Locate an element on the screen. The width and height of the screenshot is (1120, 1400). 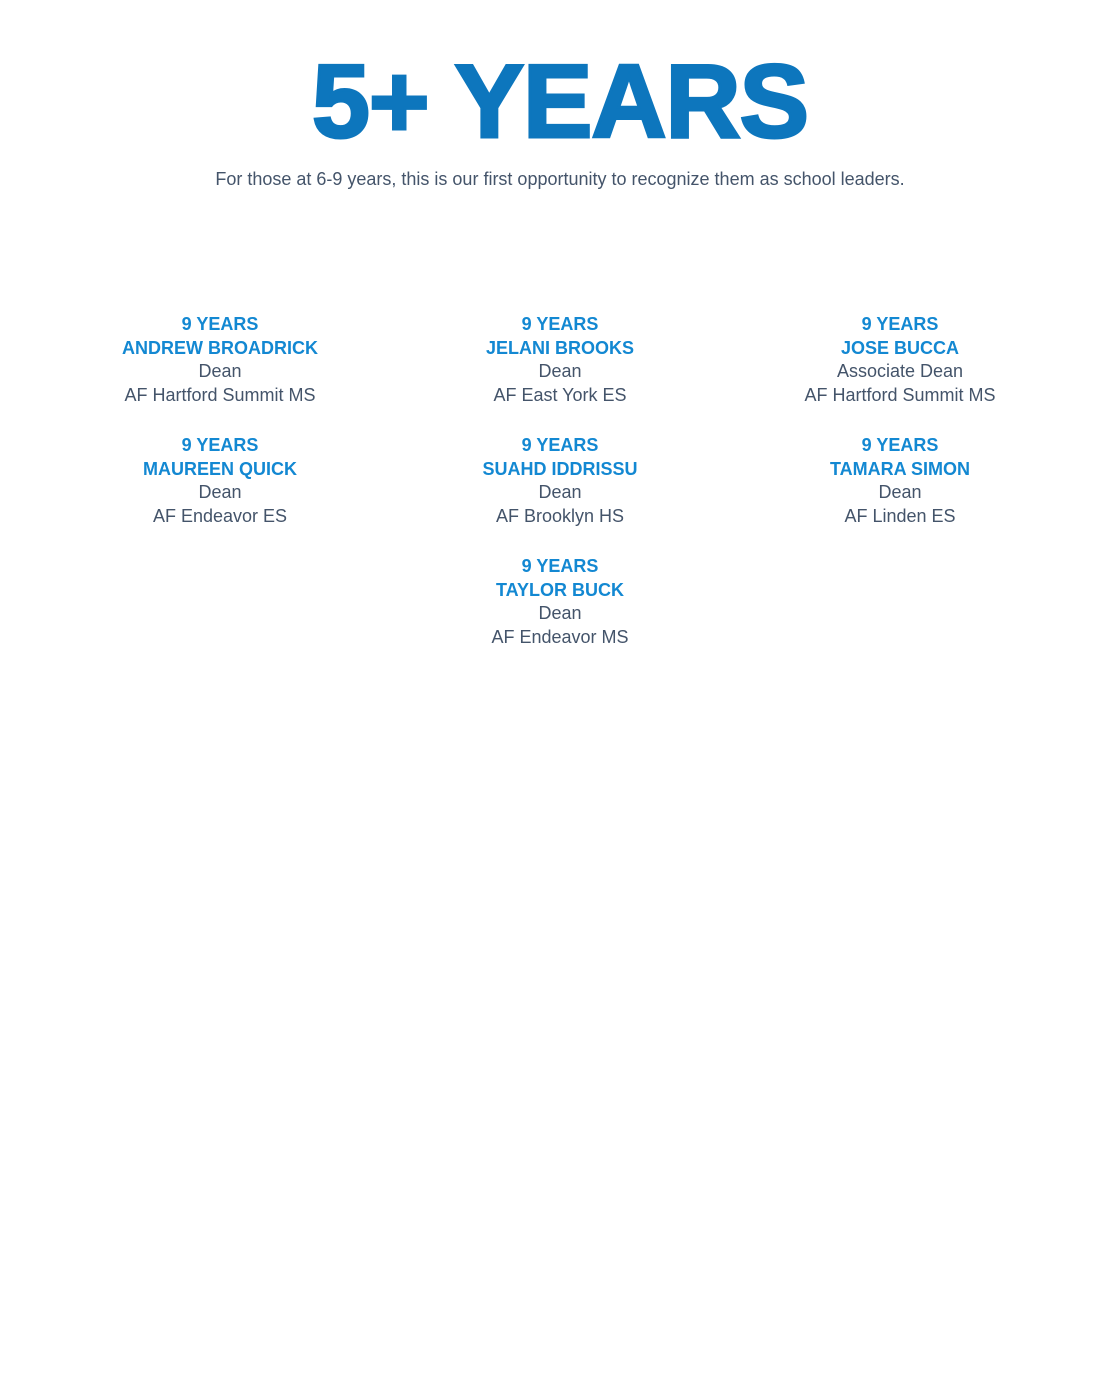
person-name: TAMARA SIMON is located at coordinates (900, 468).